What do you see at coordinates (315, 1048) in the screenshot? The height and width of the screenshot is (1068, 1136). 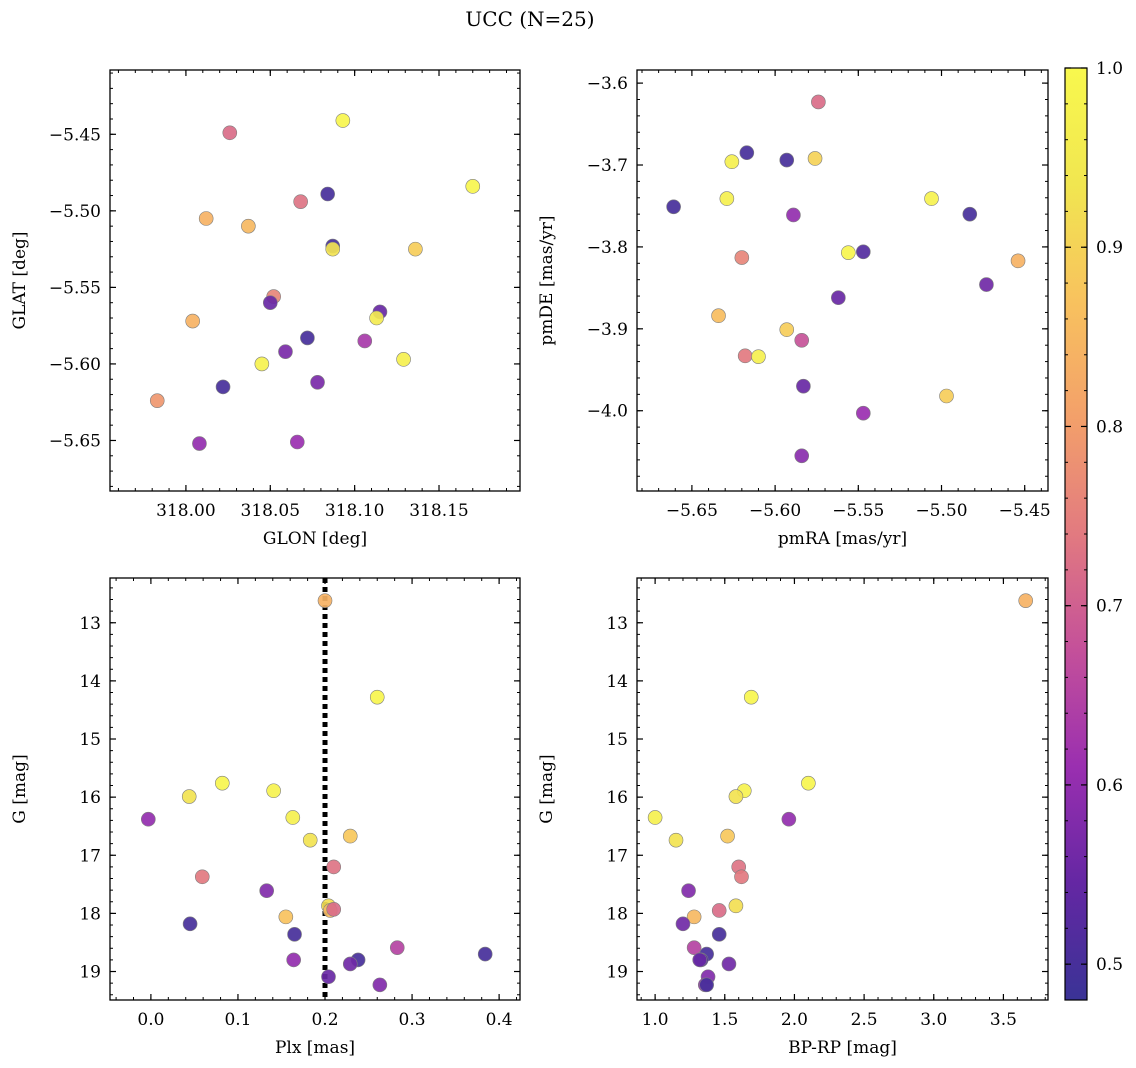 I see `x-axis-label: Plx [mas]` at bounding box center [315, 1048].